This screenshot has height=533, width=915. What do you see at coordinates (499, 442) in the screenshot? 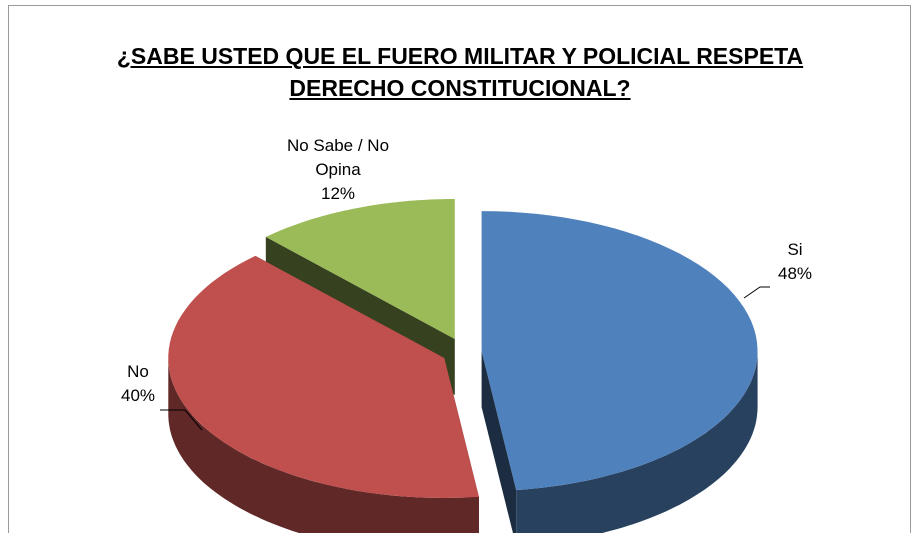
I see `slice-cut-face` at bounding box center [499, 442].